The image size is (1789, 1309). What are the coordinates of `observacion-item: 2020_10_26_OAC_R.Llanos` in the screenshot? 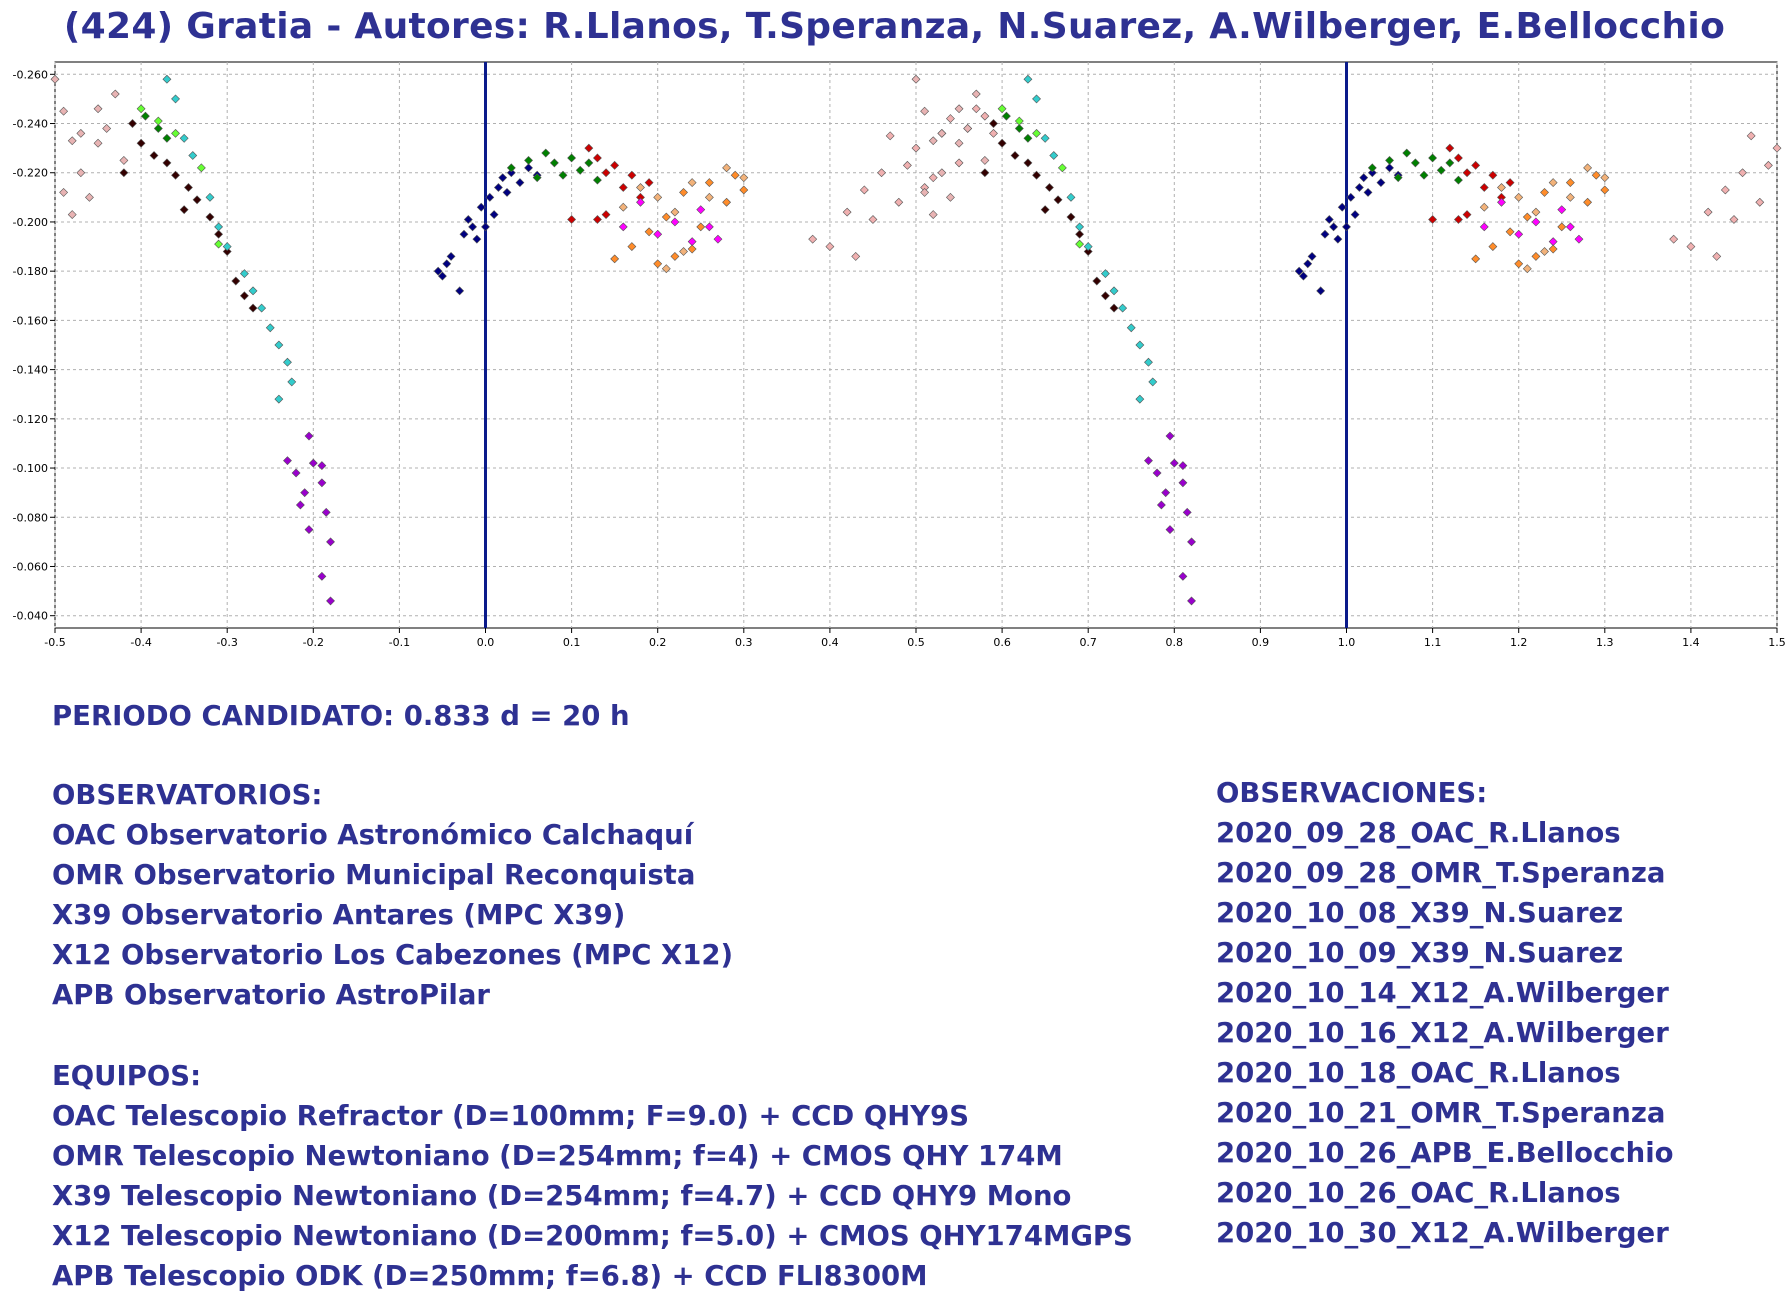 It's located at (1418, 1193).